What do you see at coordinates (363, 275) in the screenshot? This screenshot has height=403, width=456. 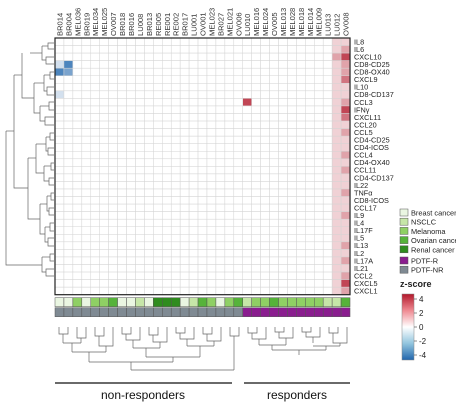 I see `row-label: CCL2` at bounding box center [363, 275].